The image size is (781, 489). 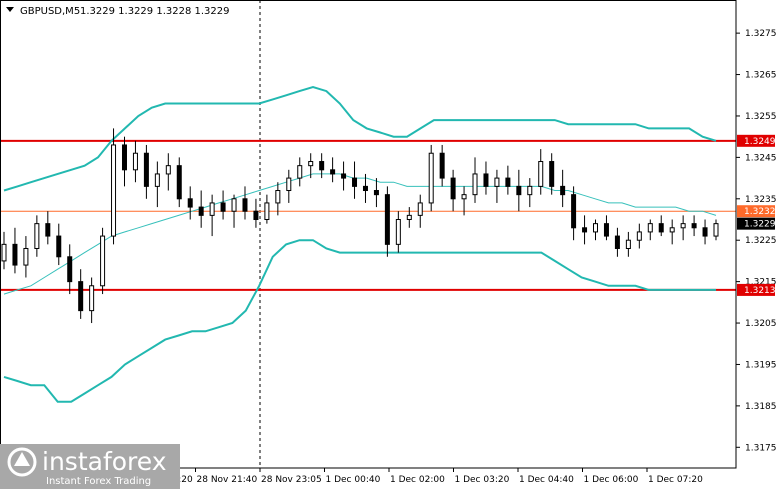 What do you see at coordinates (761, 407) in the screenshot?
I see `y-tick-label: 1.3185` at bounding box center [761, 407].